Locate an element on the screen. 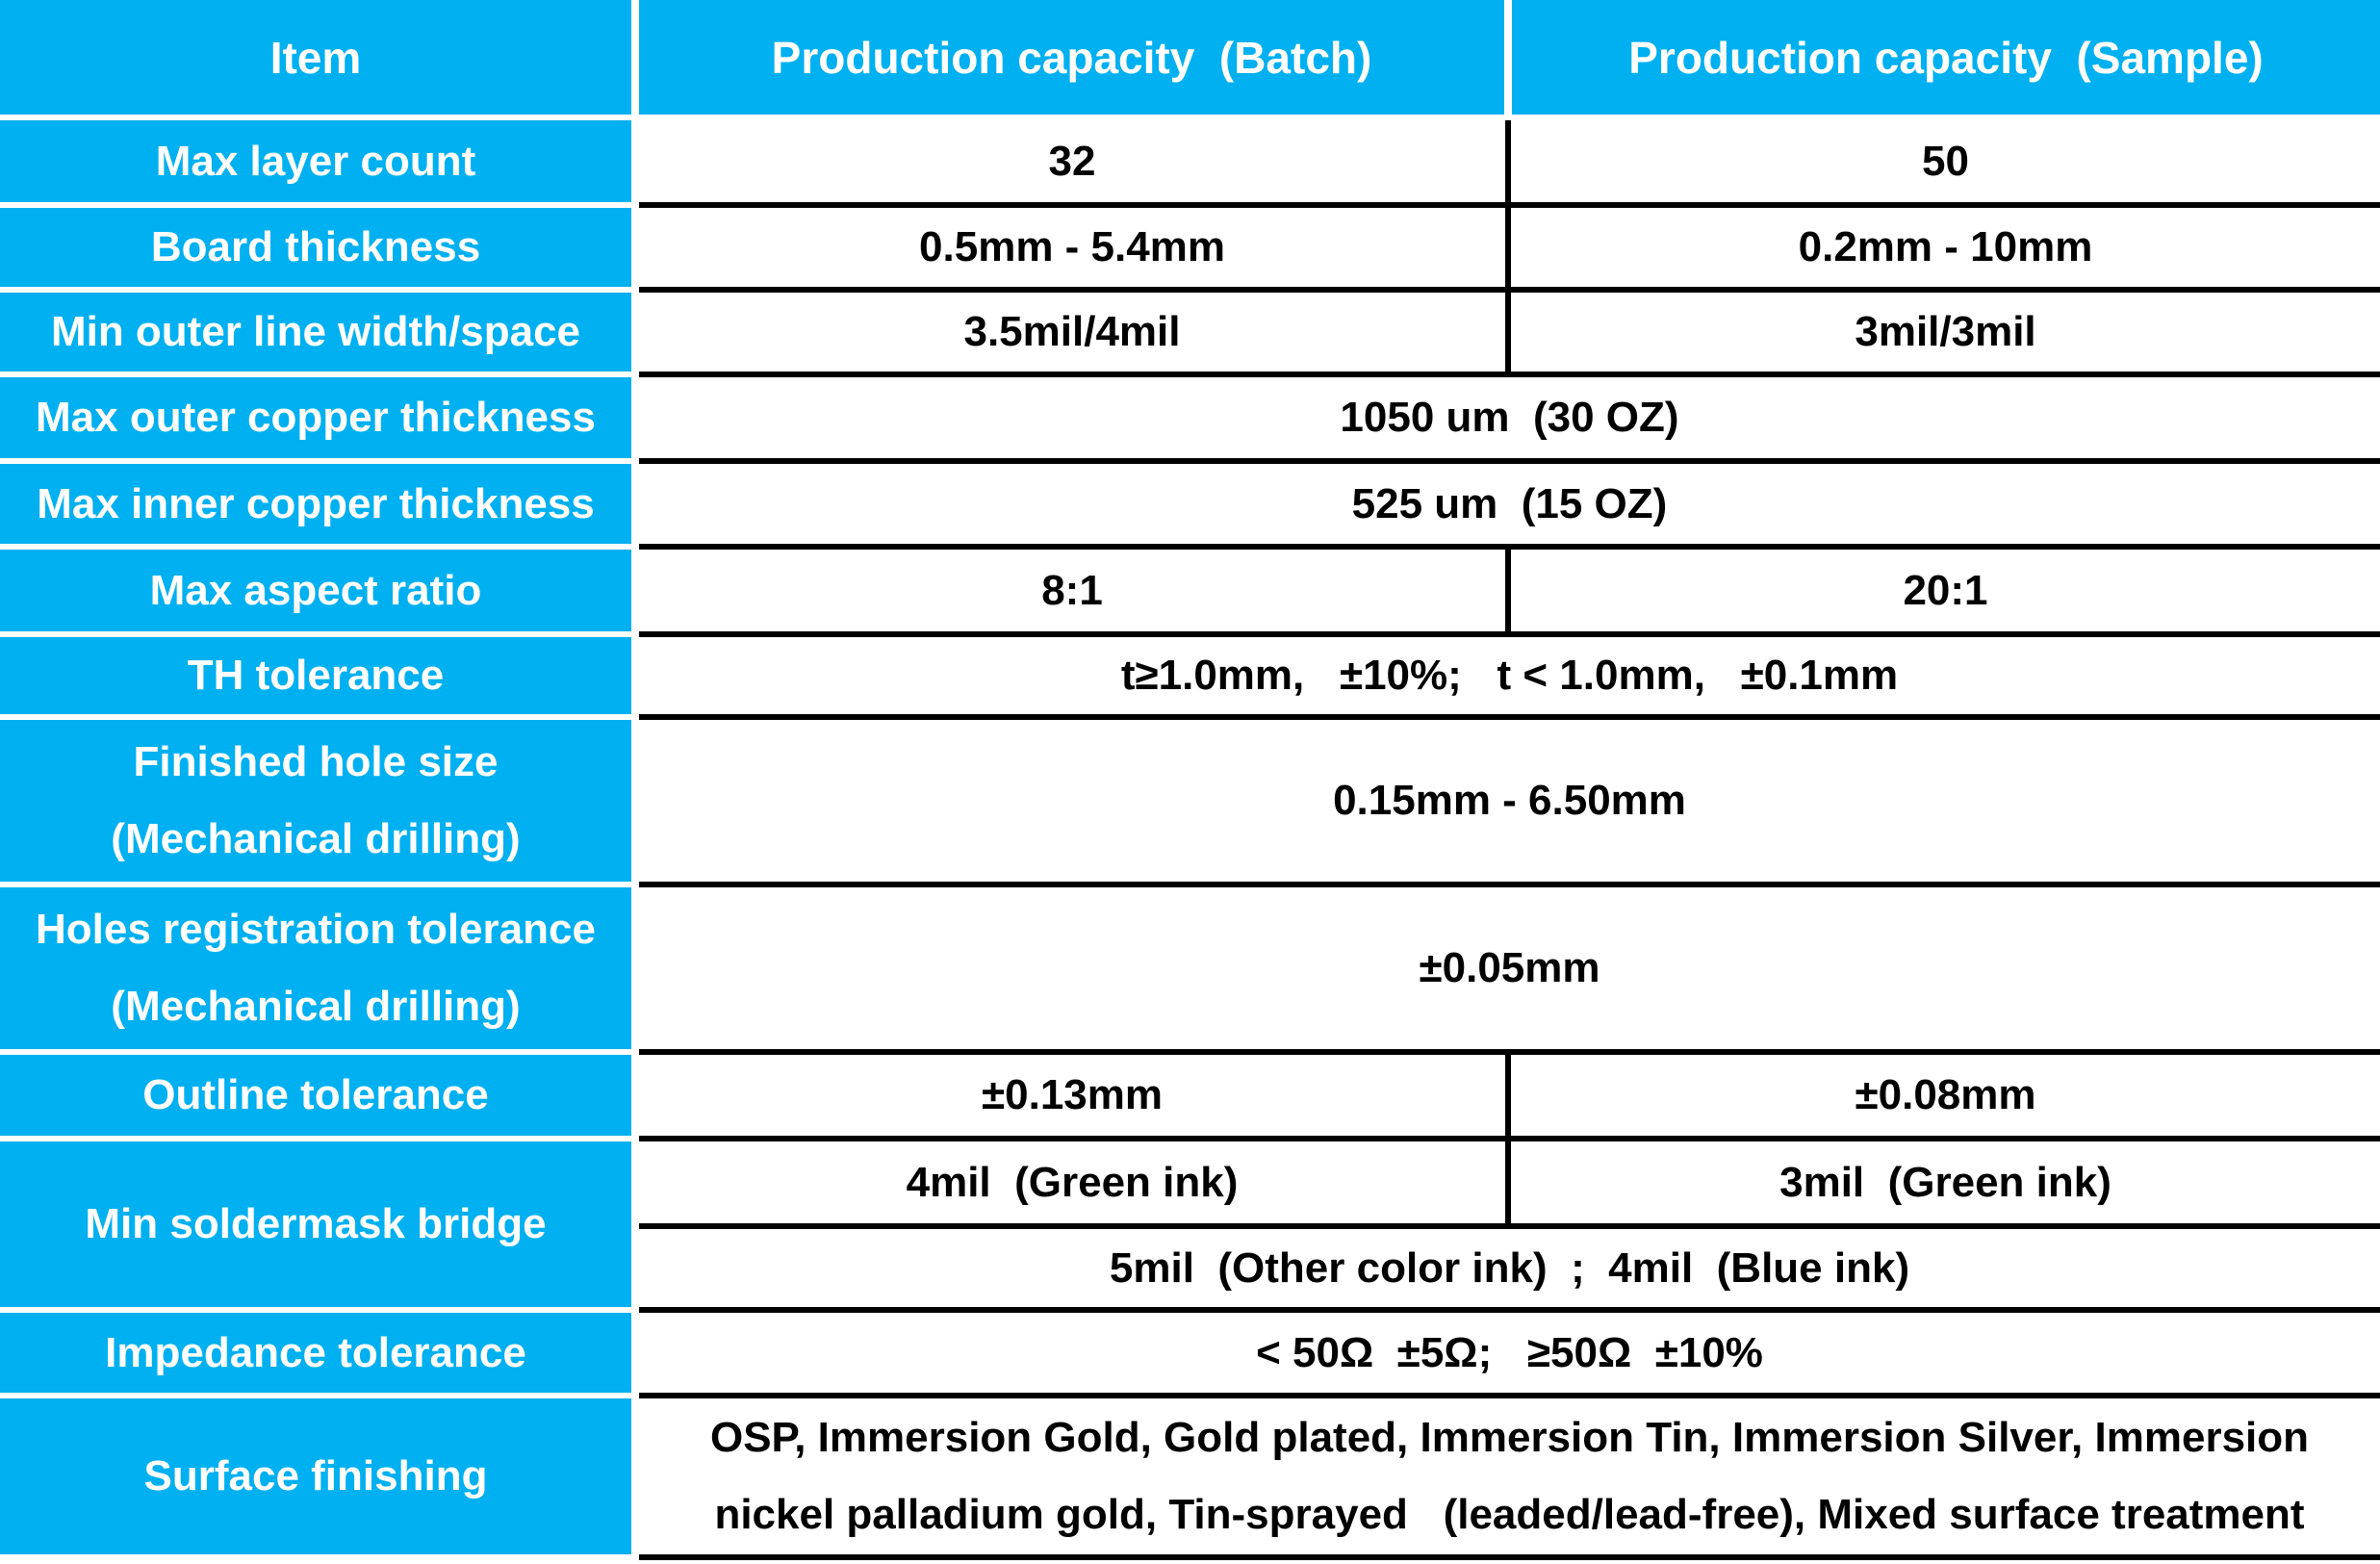  finished-hole-size-label-line1: Finished hole size is located at coordinates (316, 761).